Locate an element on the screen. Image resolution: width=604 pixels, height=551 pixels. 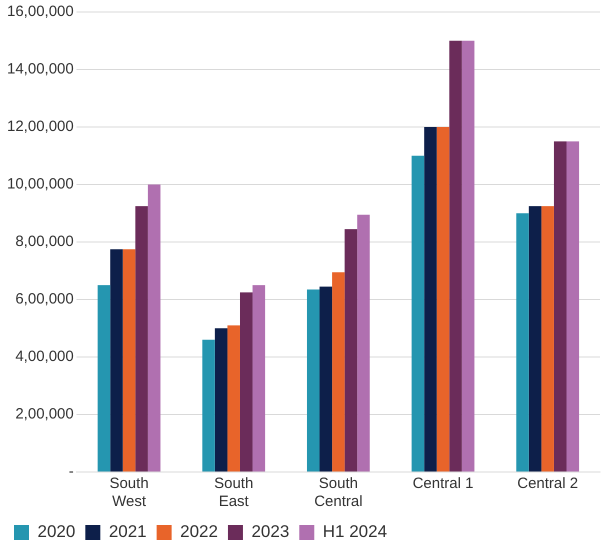
x-tick-label: South West is located at coordinates (129, 492).